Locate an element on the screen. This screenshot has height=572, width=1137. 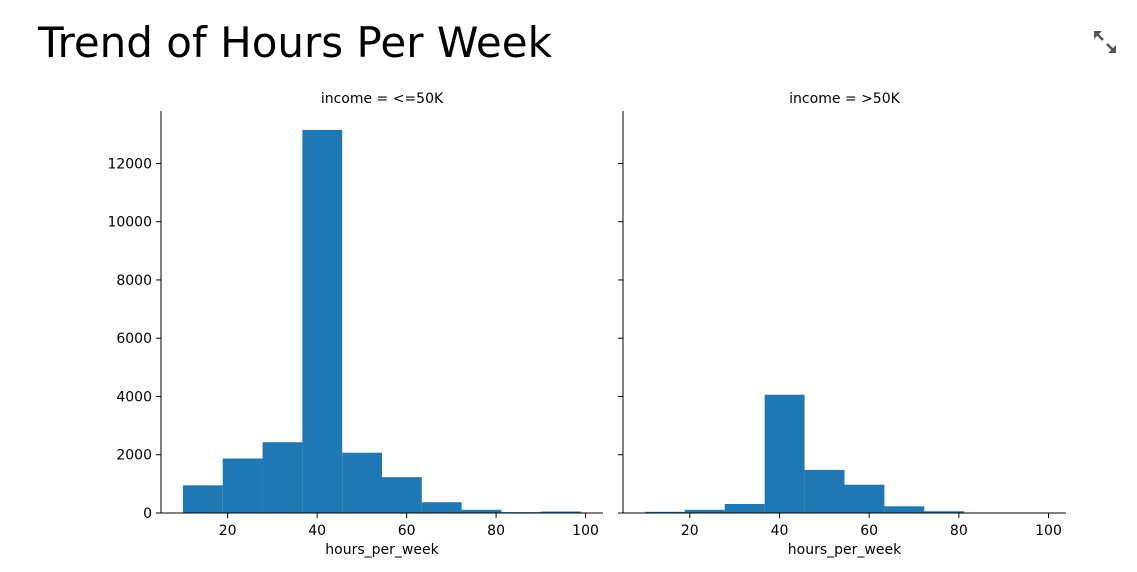
facet-title: income = <=50K is located at coordinates (382, 99).